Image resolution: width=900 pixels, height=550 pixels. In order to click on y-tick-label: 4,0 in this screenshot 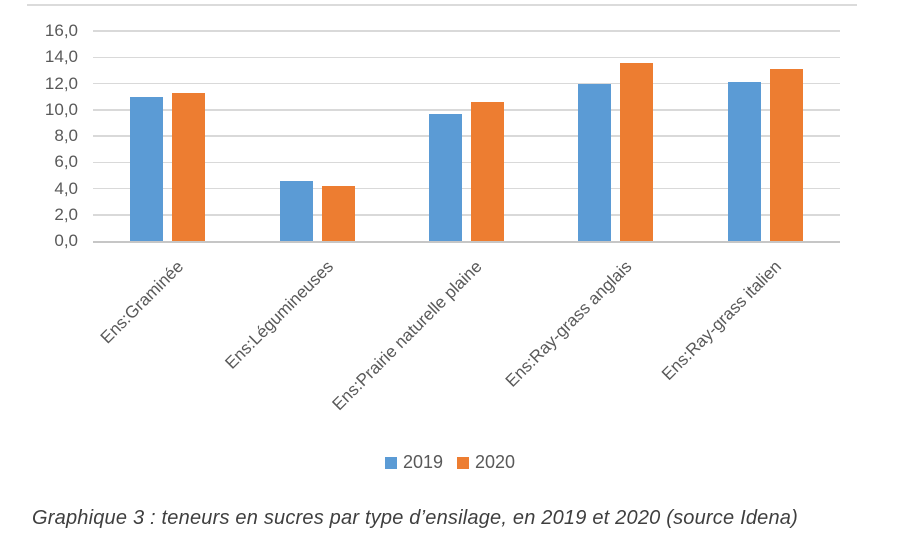, I will do `click(66, 188)`.